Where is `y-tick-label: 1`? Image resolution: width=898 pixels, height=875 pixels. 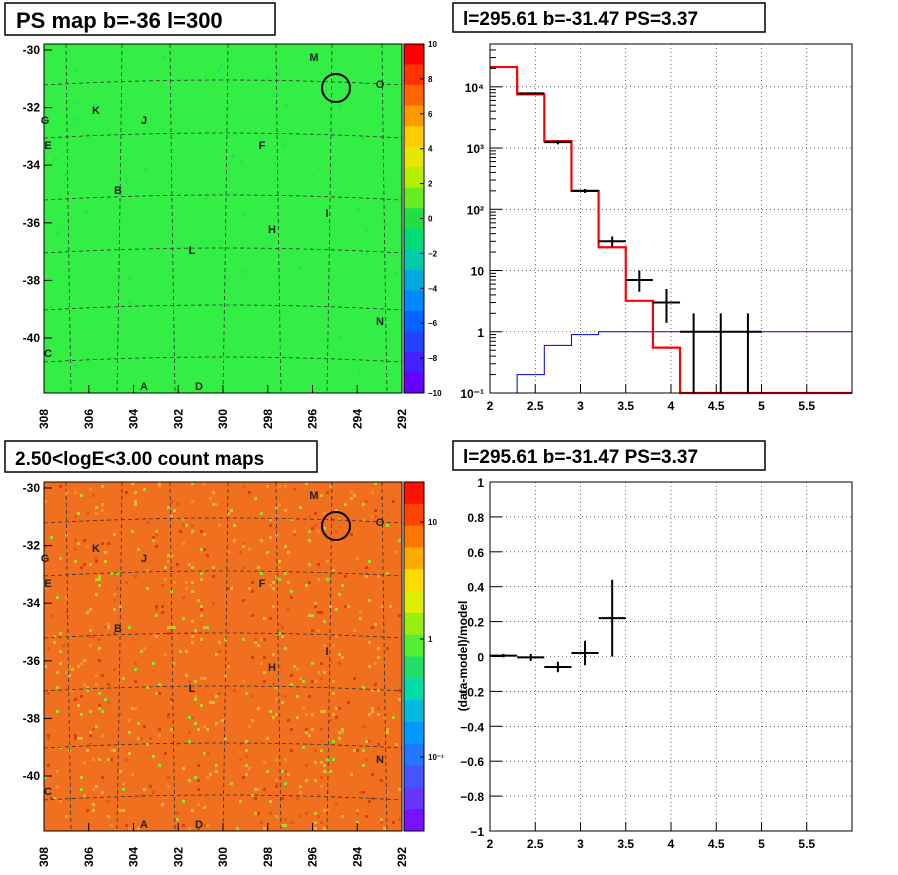 y-tick-label: 1 is located at coordinates (480, 483).